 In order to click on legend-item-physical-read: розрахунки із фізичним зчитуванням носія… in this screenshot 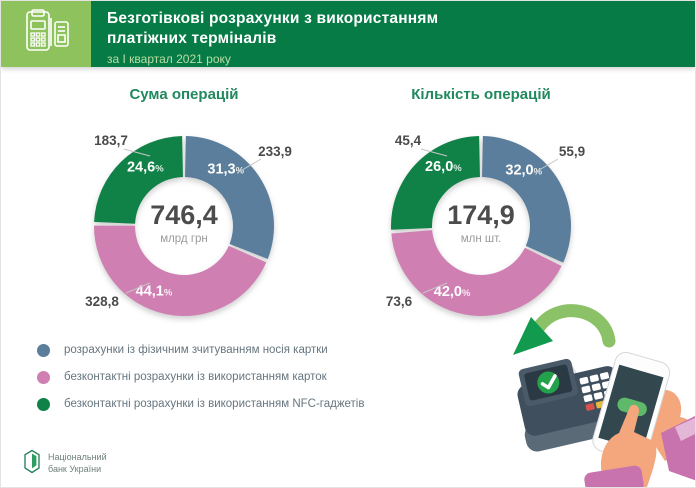, I will do `click(200, 350)`.